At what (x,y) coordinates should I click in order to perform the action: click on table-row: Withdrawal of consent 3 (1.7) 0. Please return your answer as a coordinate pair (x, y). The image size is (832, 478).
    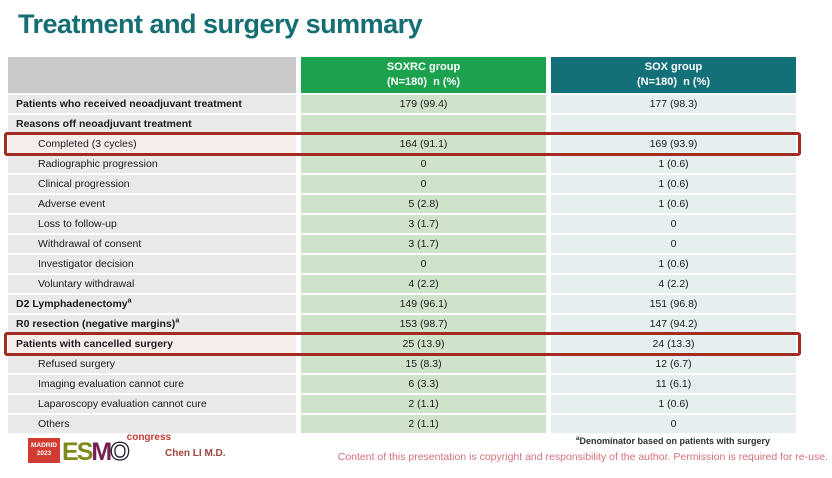
    Looking at the image, I should click on (402, 244).